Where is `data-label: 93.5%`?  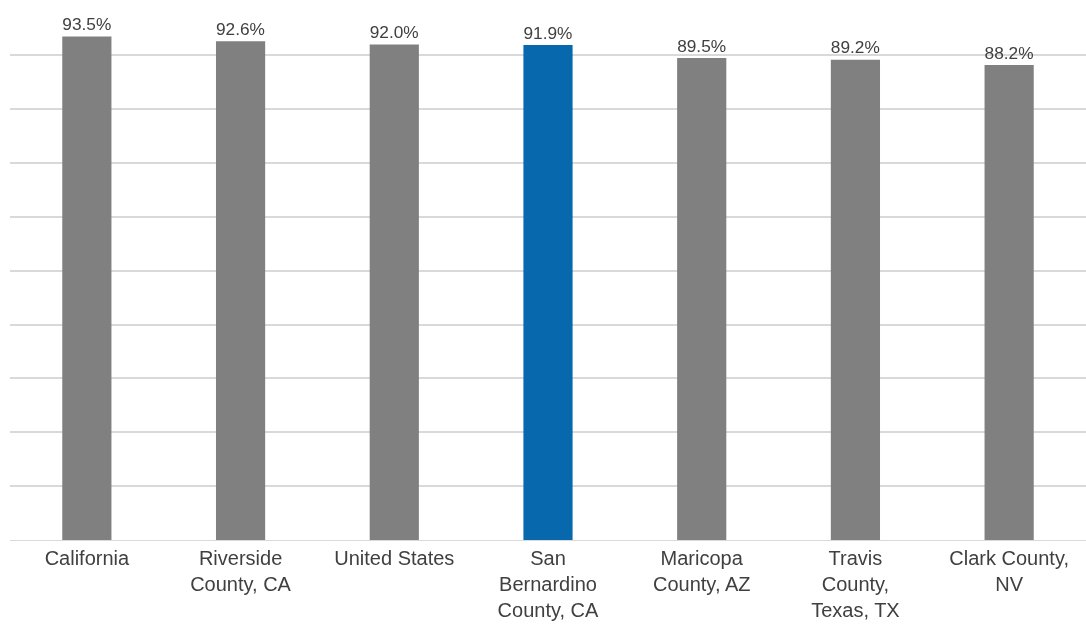 data-label: 93.5% is located at coordinates (87, 24).